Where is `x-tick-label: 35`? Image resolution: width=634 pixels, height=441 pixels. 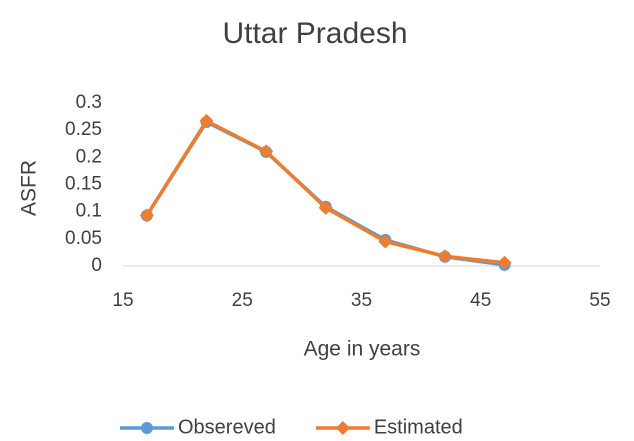
x-tick-label: 35 is located at coordinates (361, 300).